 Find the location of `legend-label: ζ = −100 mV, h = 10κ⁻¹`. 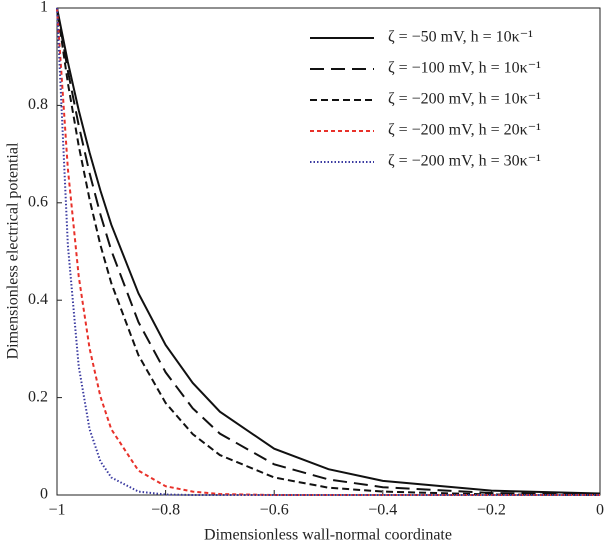

legend-label: ζ = −100 mV, h = 10κ⁻¹ is located at coordinates (464, 68).